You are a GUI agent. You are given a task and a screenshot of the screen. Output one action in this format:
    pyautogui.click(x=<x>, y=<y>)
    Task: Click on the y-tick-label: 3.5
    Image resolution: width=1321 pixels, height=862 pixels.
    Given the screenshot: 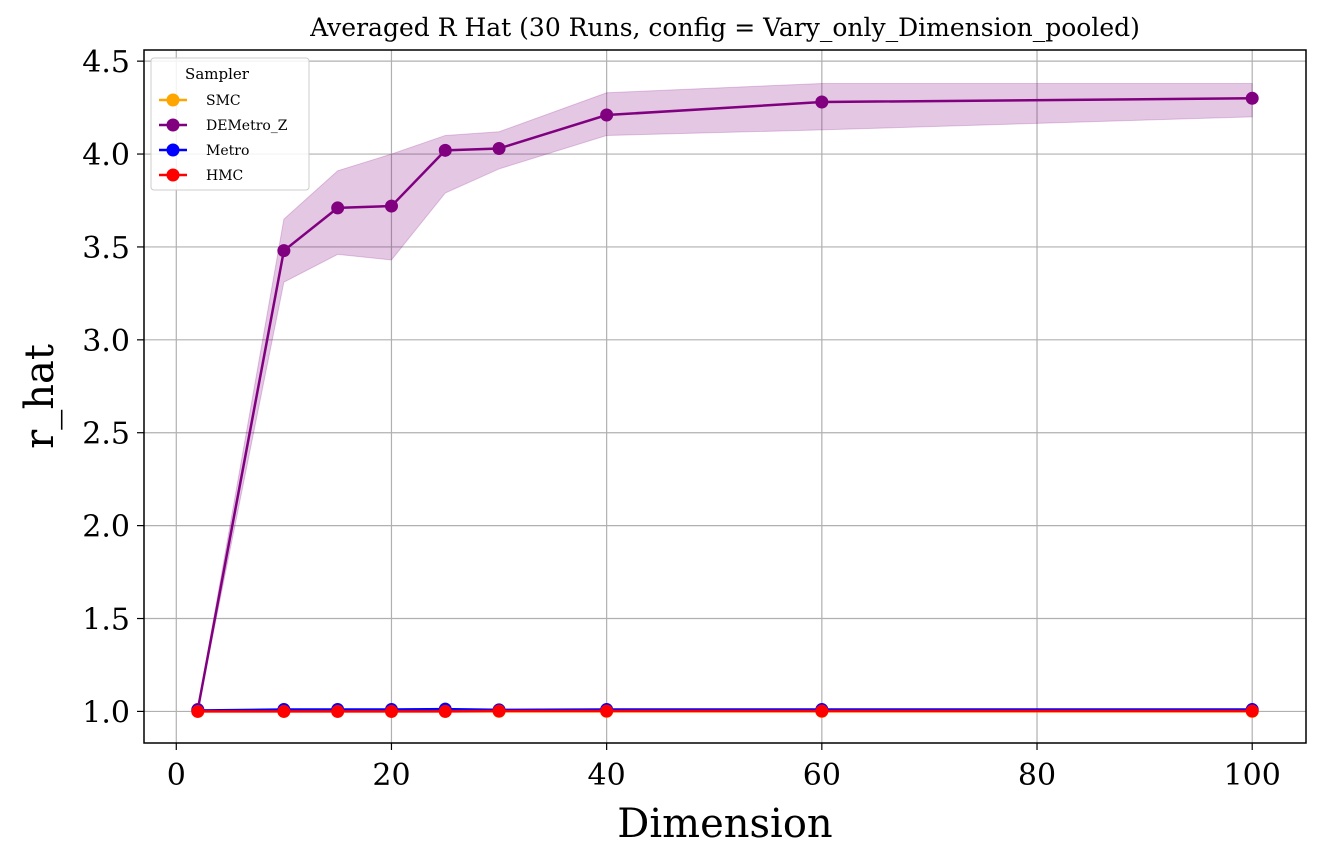 What is the action you would take?
    pyautogui.click(x=106, y=248)
    